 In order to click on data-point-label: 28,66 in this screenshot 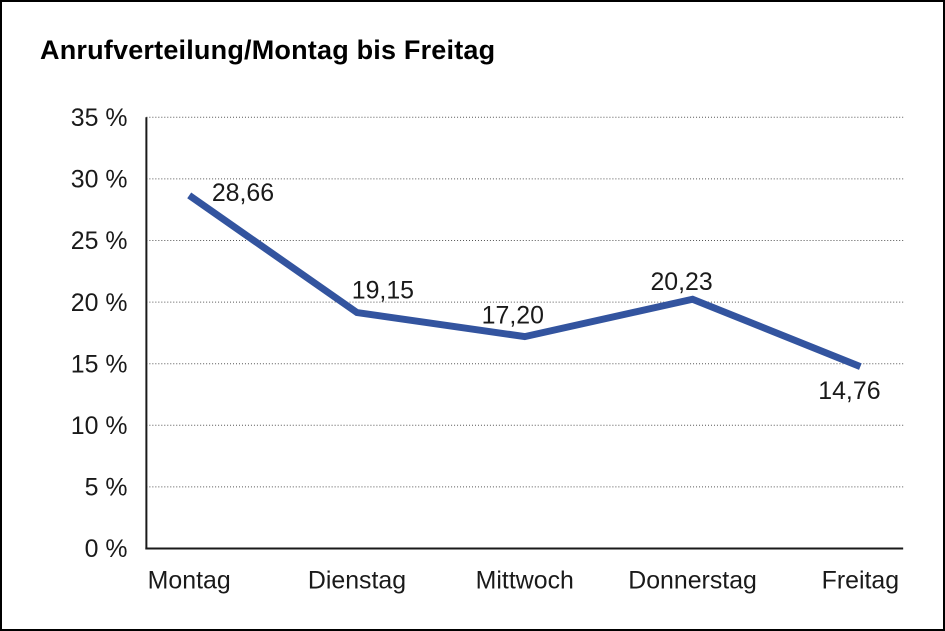, I will do `click(243, 193)`.